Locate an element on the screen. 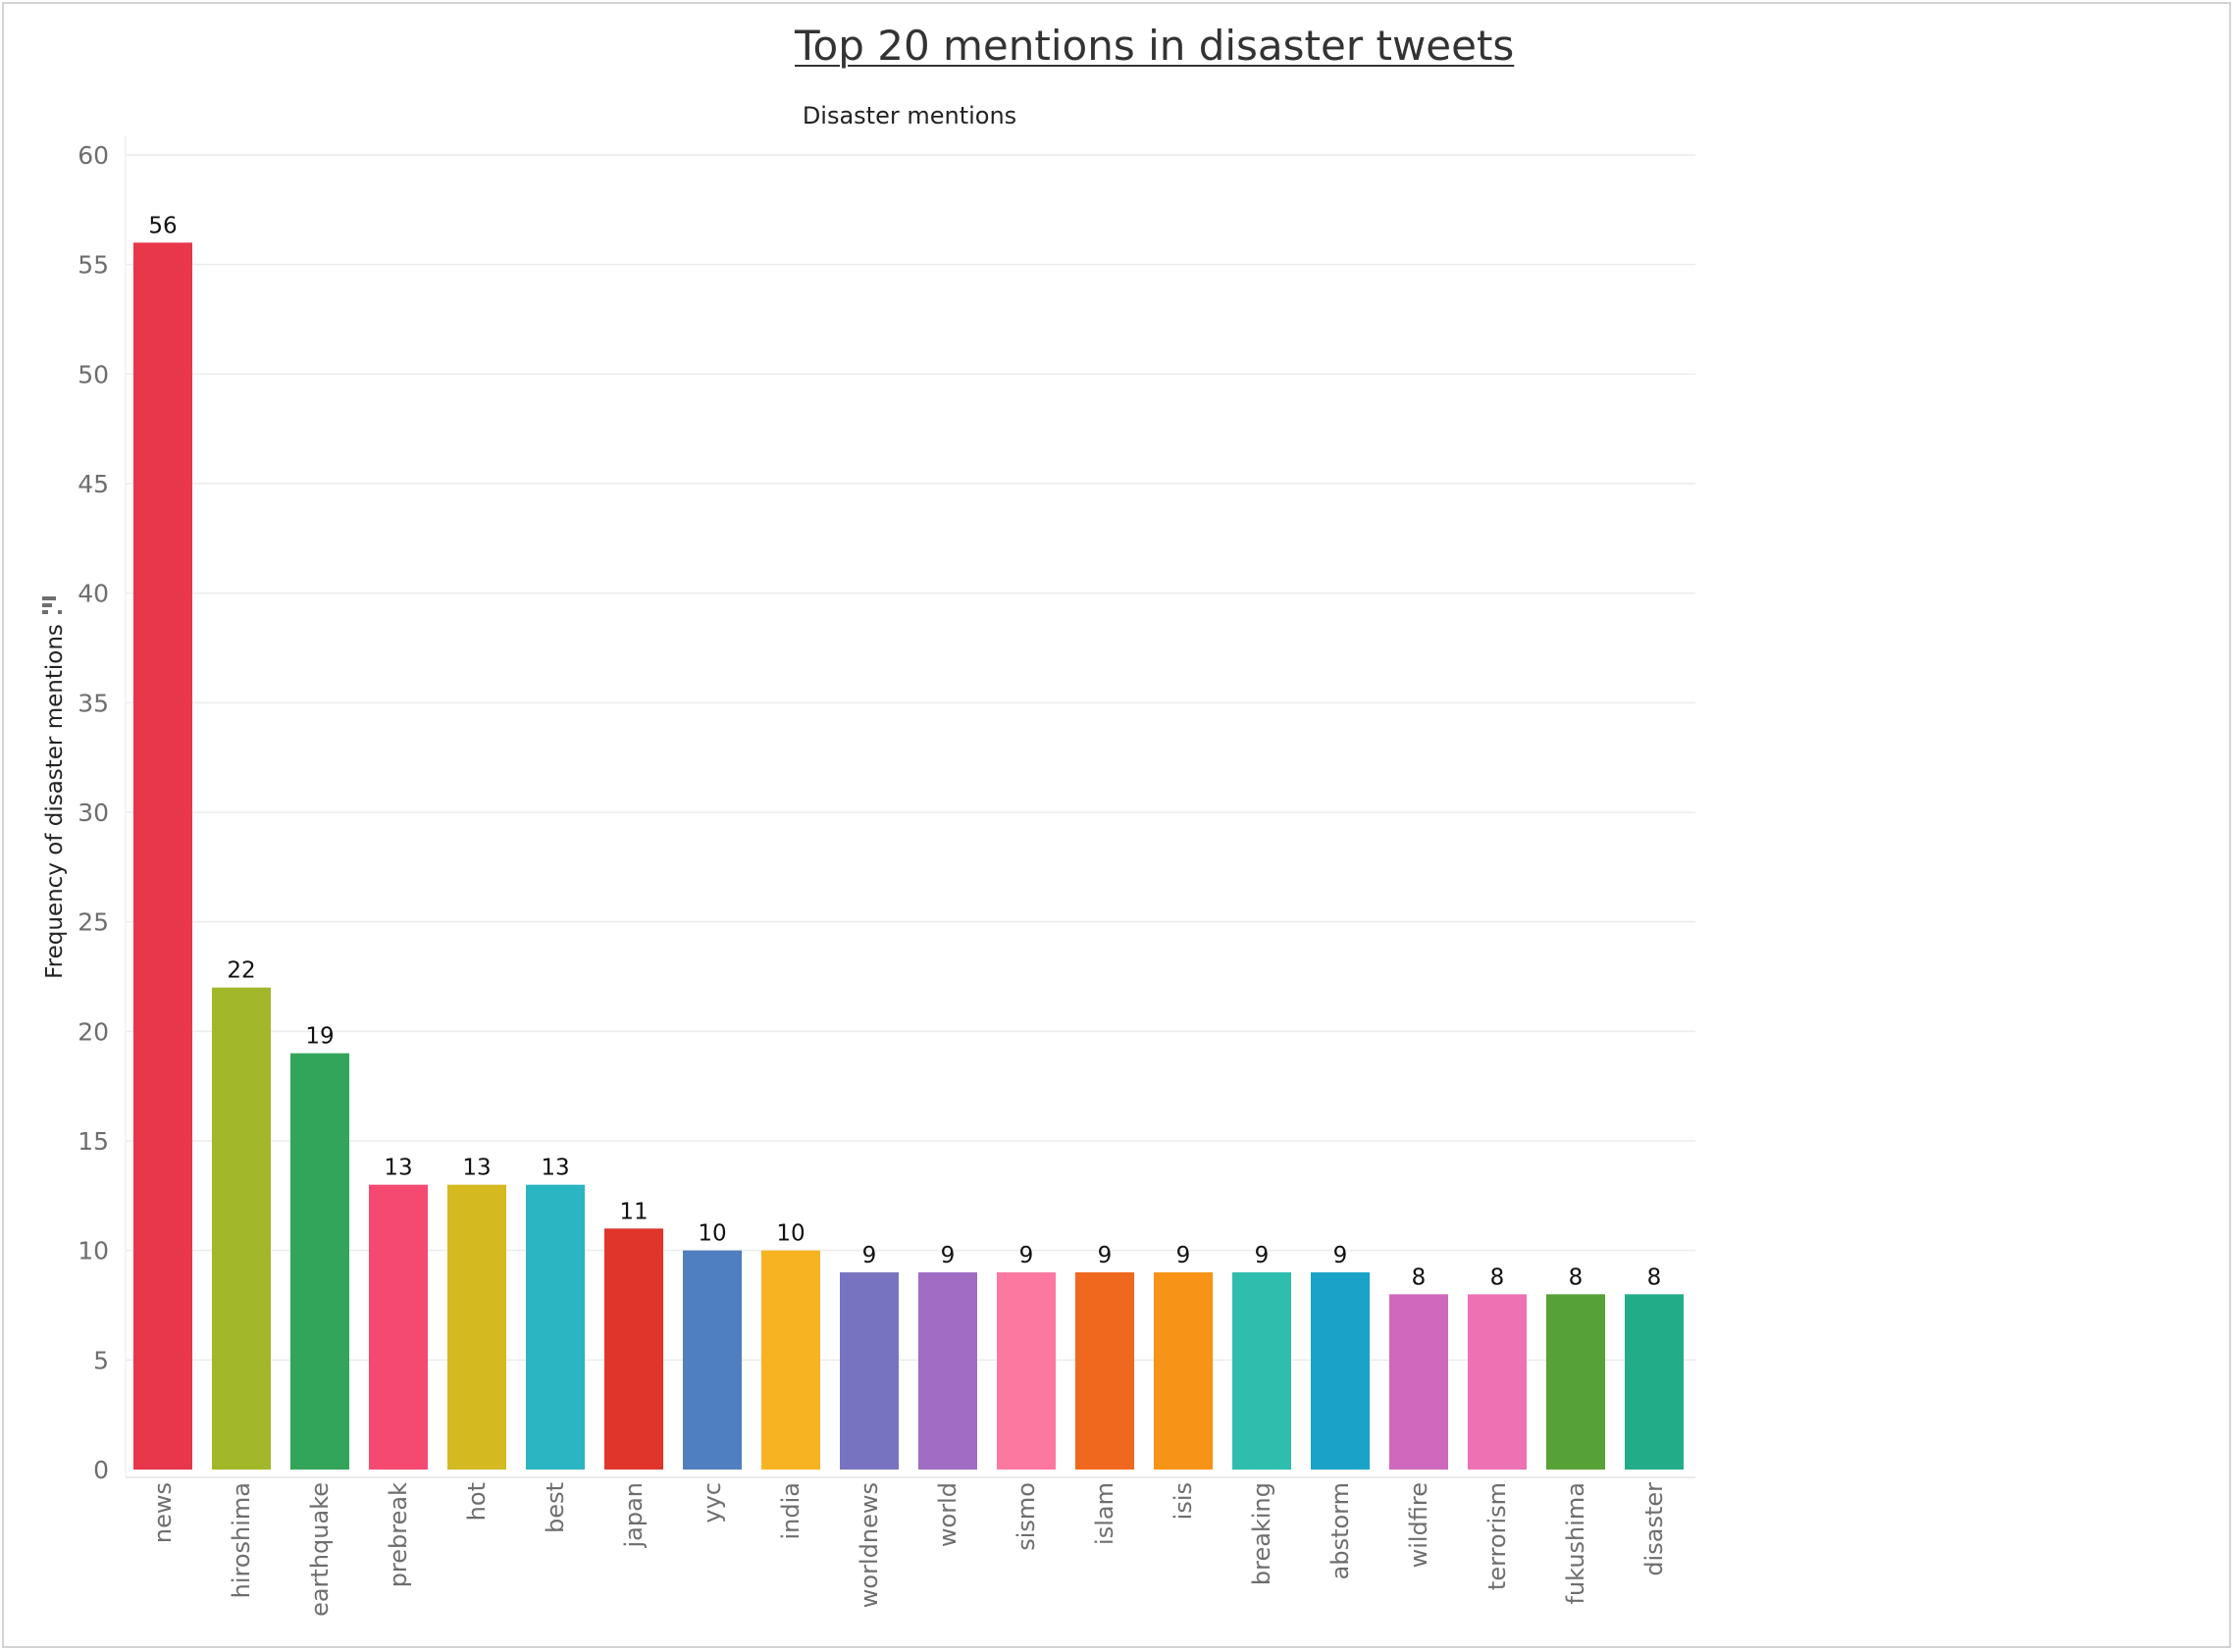  x-tick-label: hot is located at coordinates (477, 1502).